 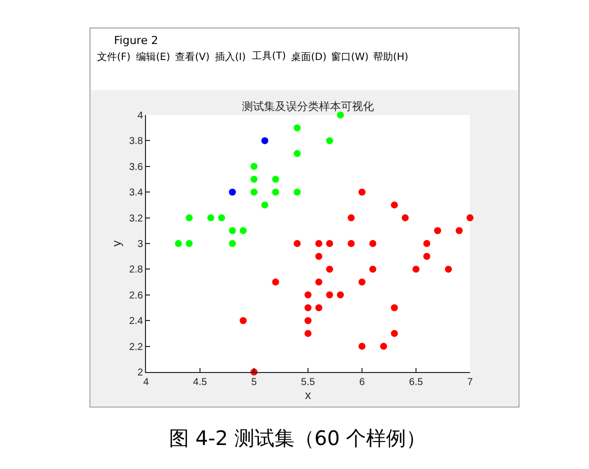 I want to click on caption: Figure 2, so click(x=136, y=40).